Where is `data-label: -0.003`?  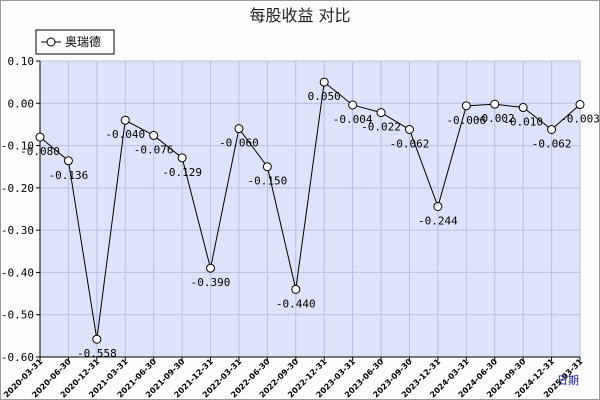
data-label: -0.003 is located at coordinates (580, 119).